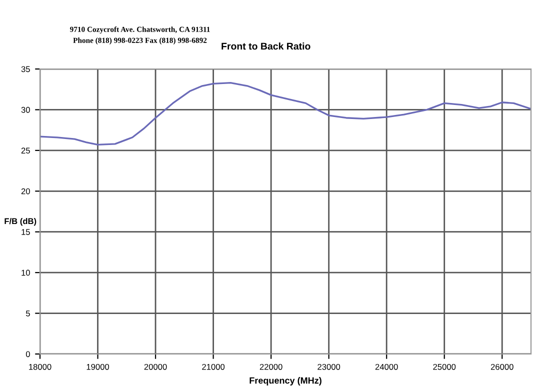 The height and width of the screenshot is (389, 540). What do you see at coordinates (502, 367) in the screenshot?
I see `x-tick-label: 26000` at bounding box center [502, 367].